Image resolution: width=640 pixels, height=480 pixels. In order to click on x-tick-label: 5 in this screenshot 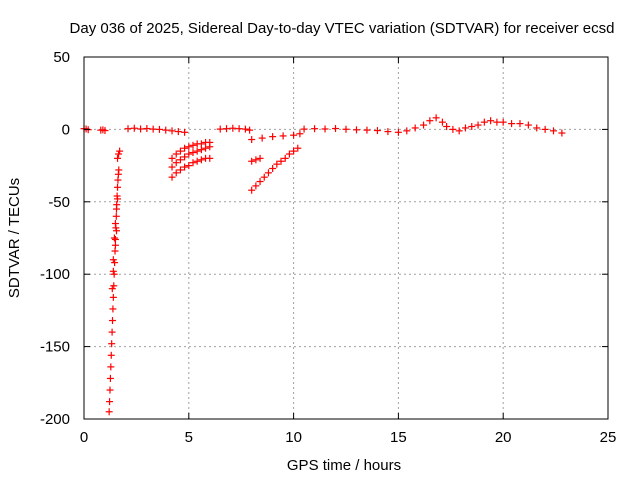, I will do `click(189, 437)`.